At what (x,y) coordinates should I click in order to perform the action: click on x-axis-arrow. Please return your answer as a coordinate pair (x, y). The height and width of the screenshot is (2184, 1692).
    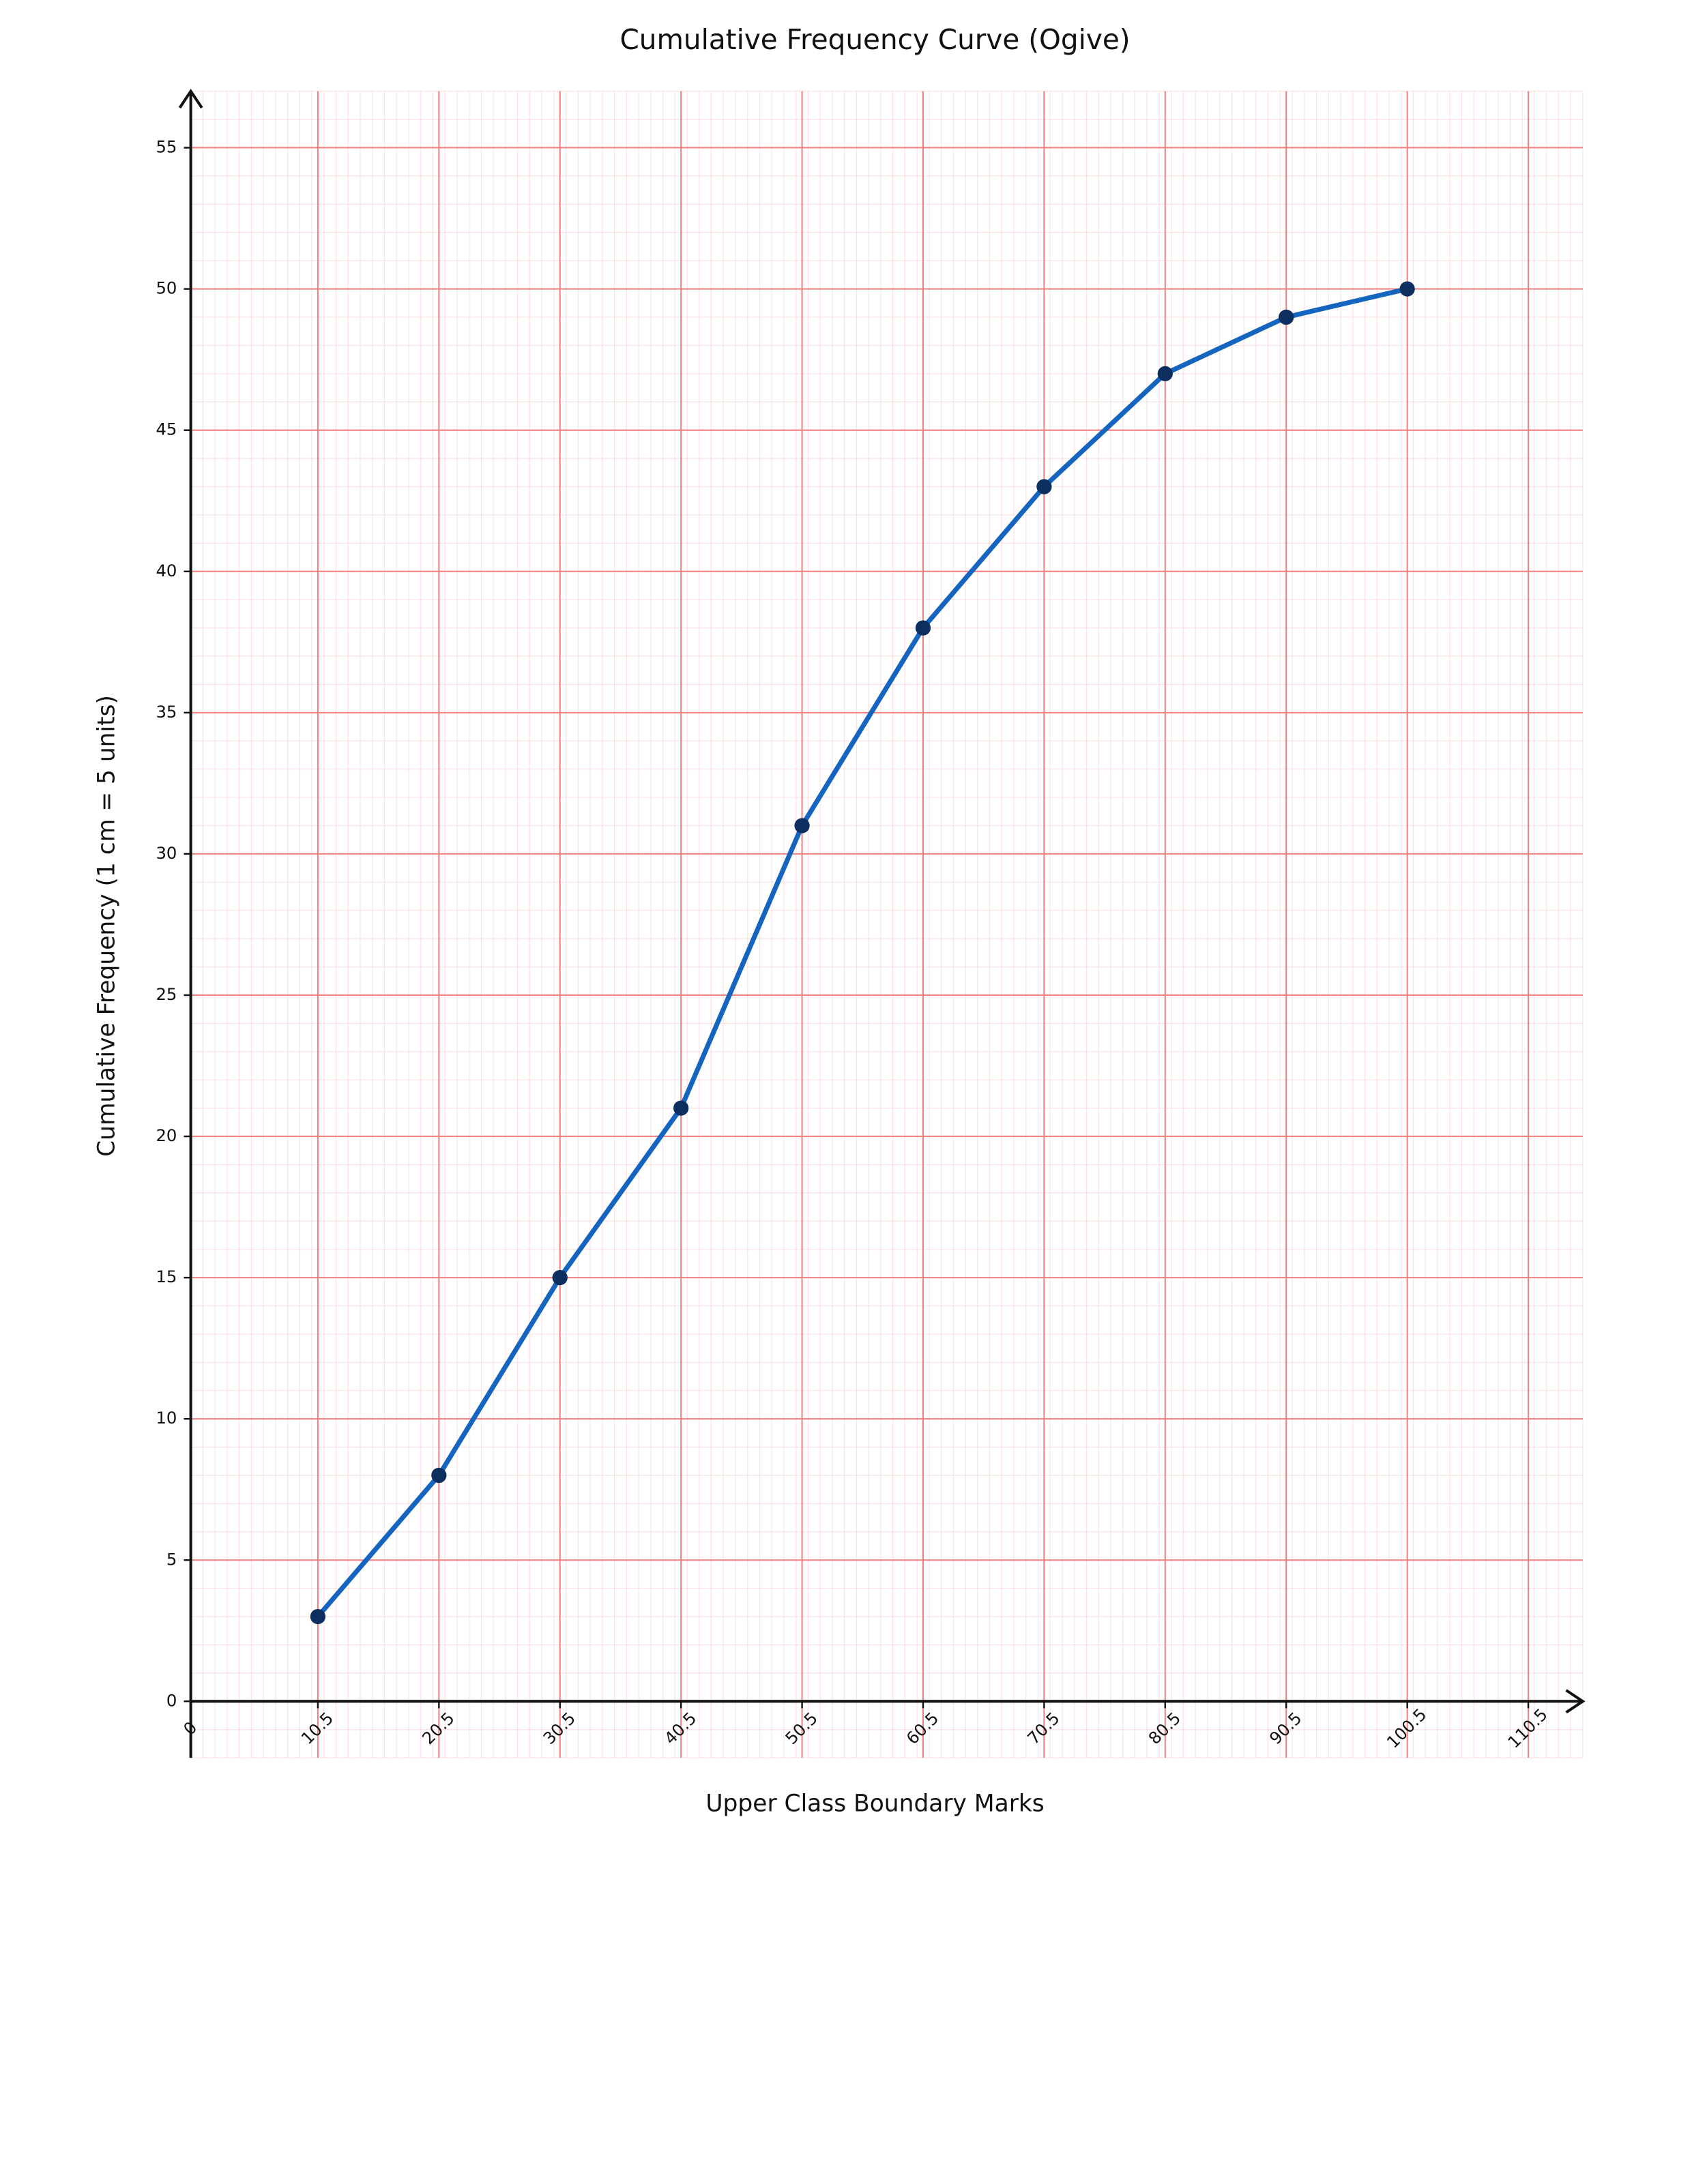
    Looking at the image, I should click on (1575, 1701).